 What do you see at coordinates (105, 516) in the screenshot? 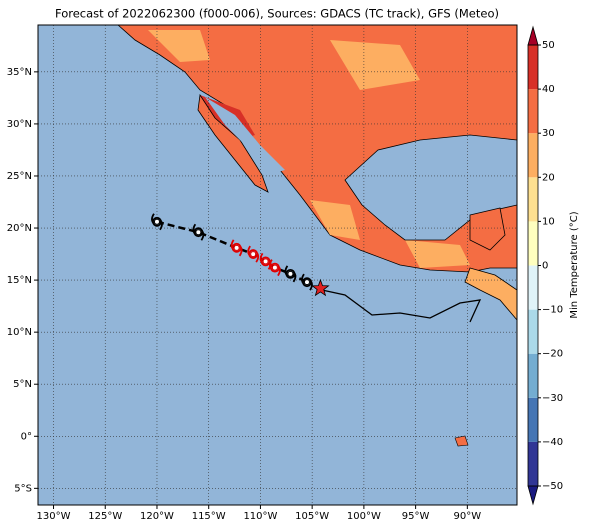
I see `x-tick-label: 125°W` at bounding box center [105, 516].